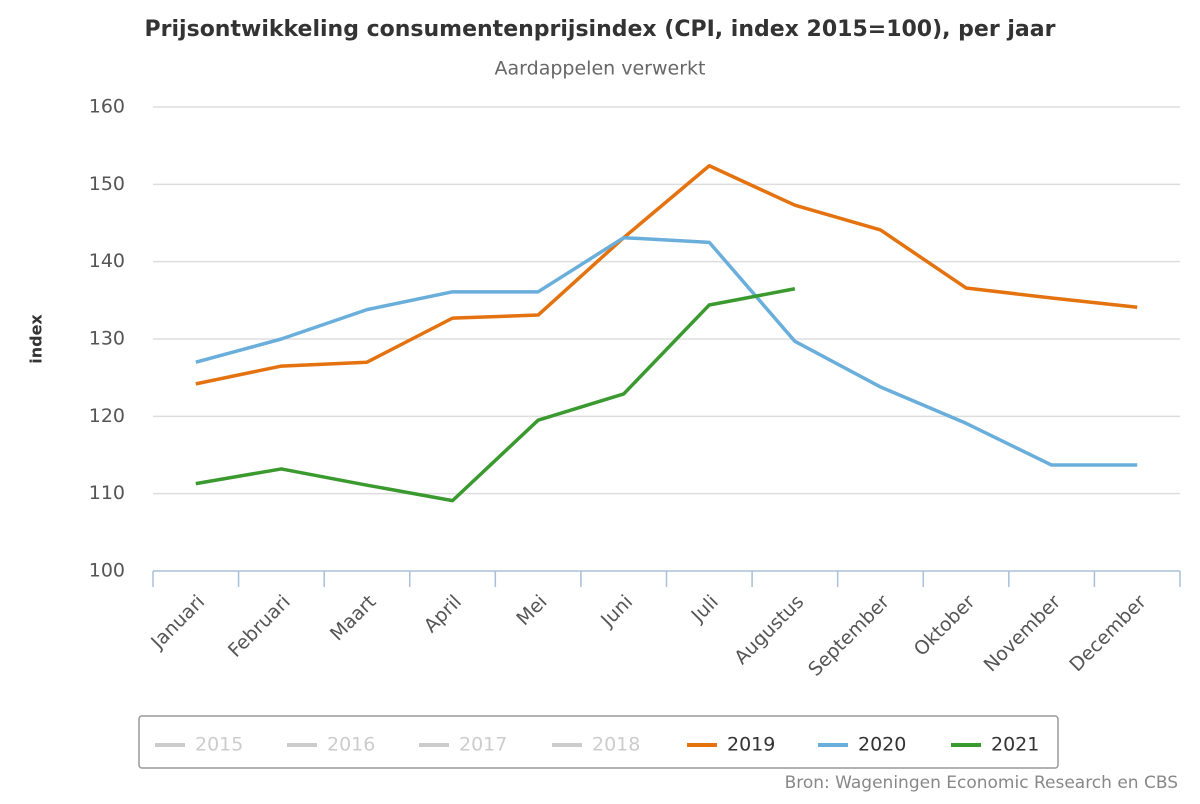 The image size is (1200, 804). Describe the element at coordinates (849, 636) in the screenshot. I see `x-tick-label: September` at that location.